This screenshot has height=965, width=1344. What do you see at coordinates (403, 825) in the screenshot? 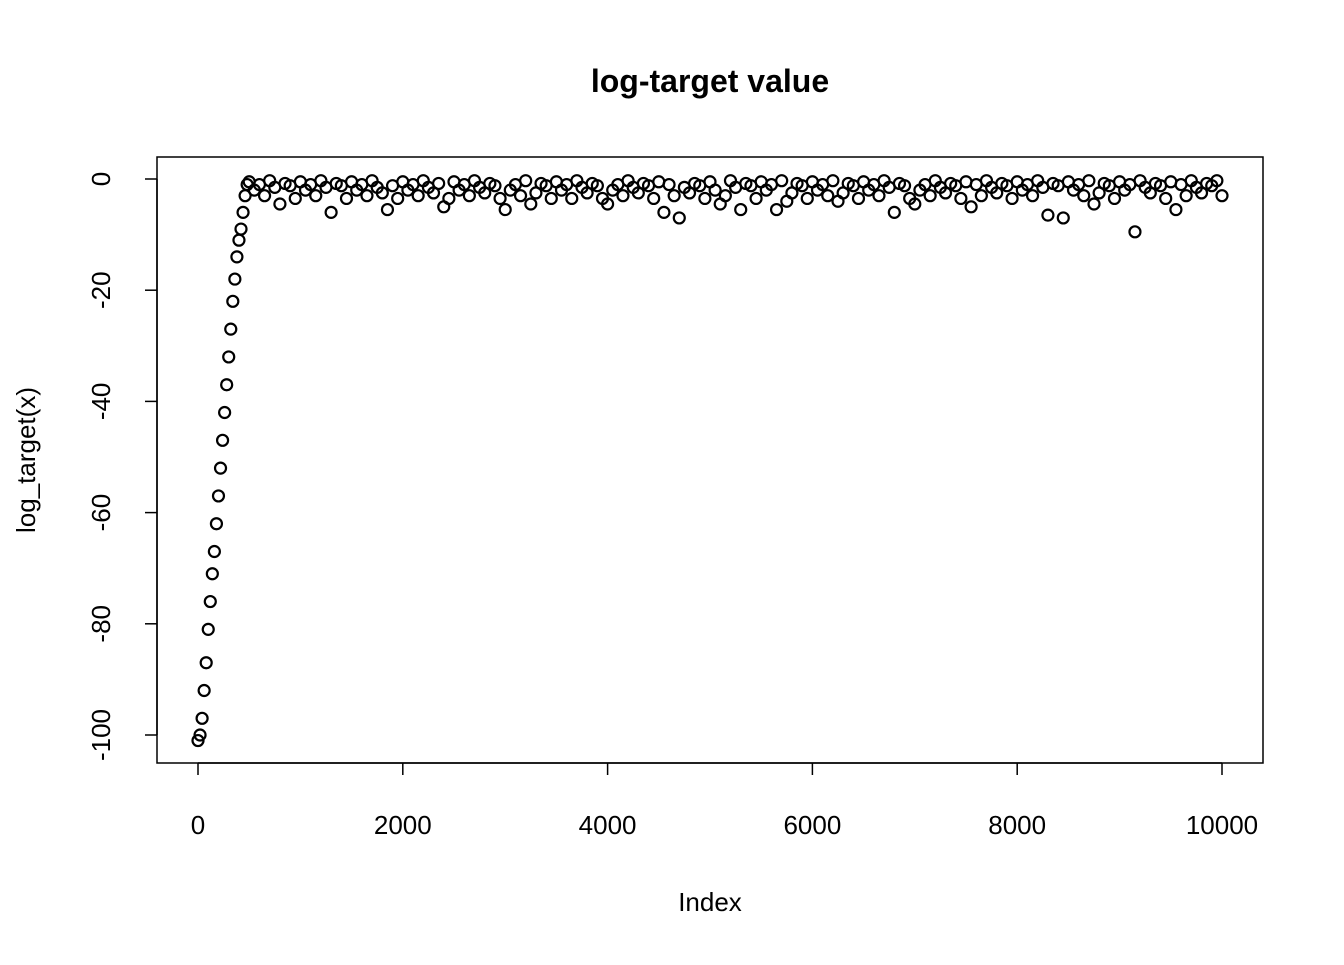
I see `x-tick-label: 2000` at bounding box center [403, 825].